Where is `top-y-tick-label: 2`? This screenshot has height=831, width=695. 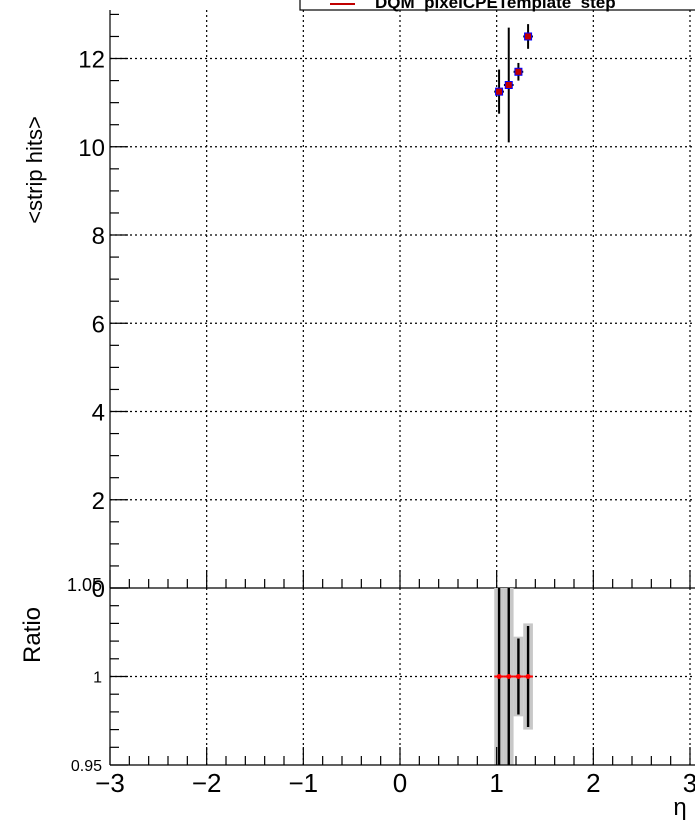 top-y-tick-label: 2 is located at coordinates (98, 501).